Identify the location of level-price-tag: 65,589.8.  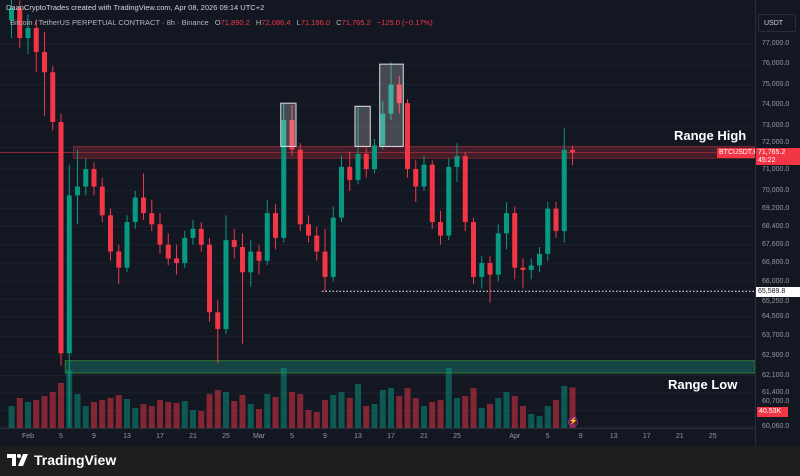
(778, 292).